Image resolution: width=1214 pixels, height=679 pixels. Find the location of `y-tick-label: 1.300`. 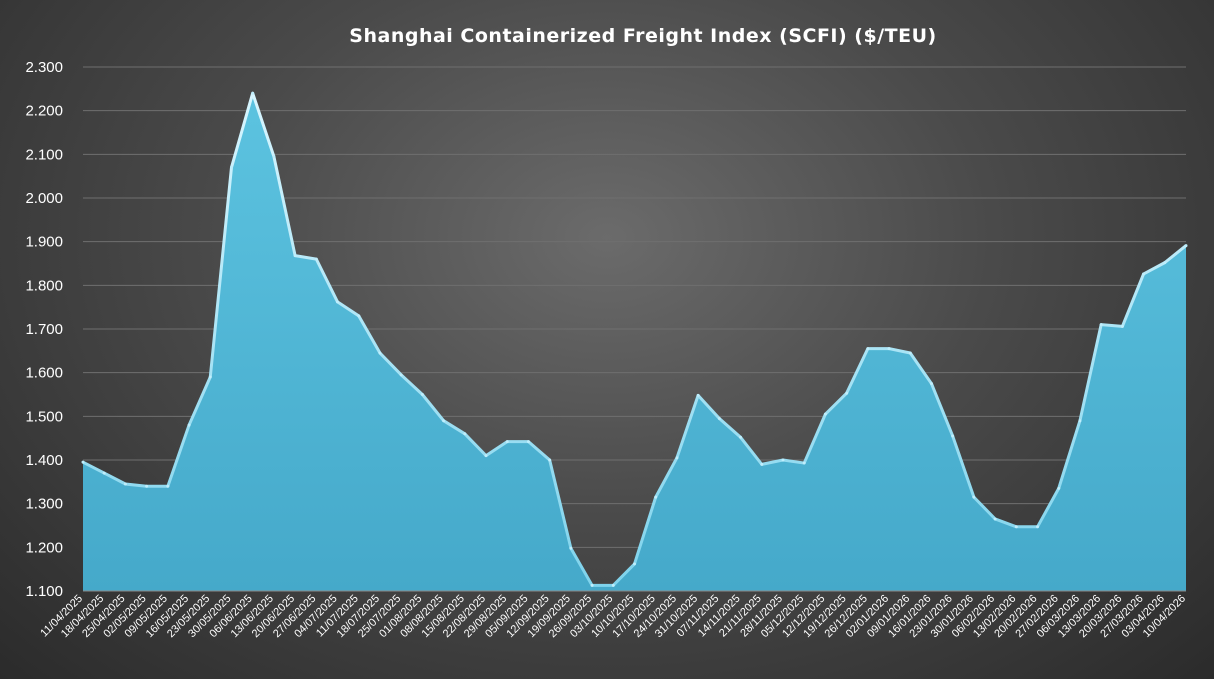

y-tick-label: 1.300 is located at coordinates (44, 504).